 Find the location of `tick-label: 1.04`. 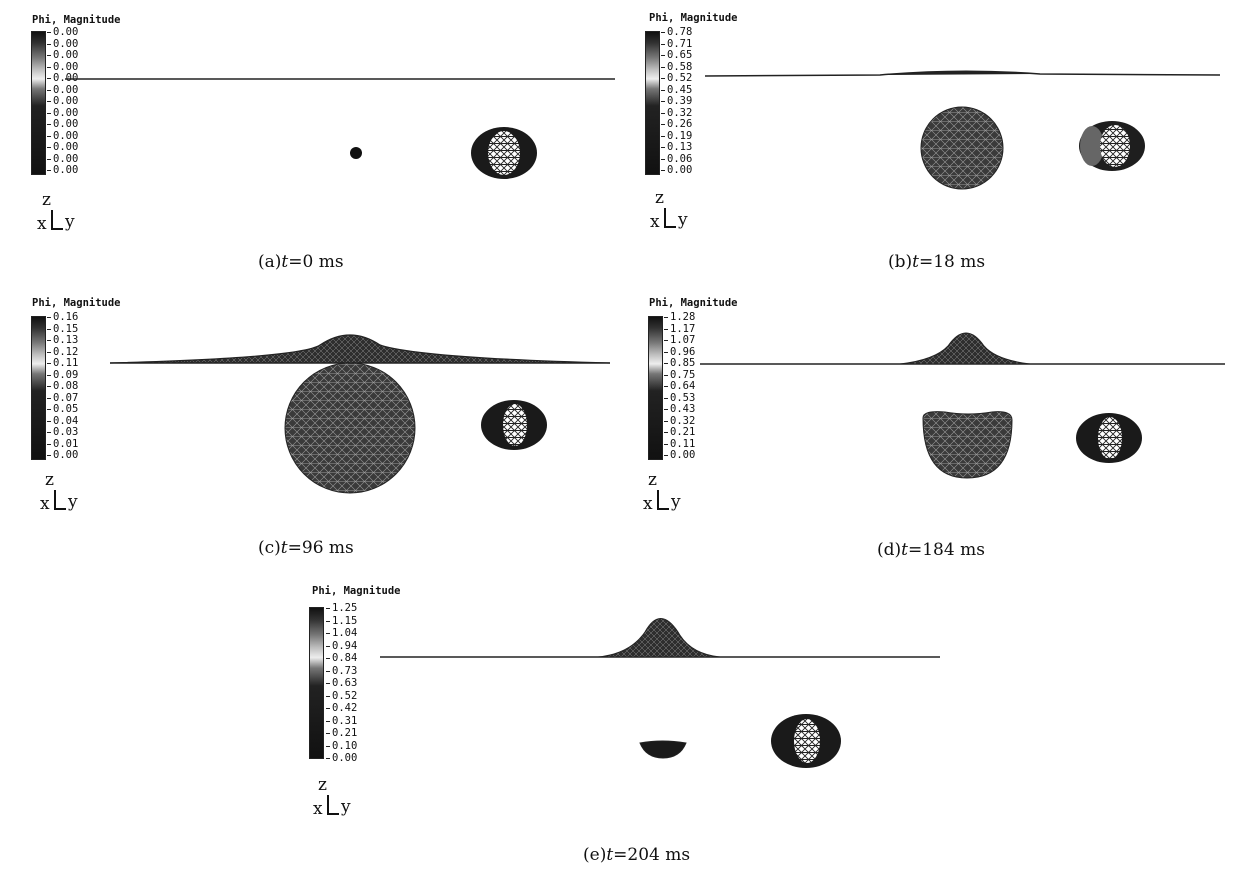

tick-label: 1.04 is located at coordinates (341, 633).